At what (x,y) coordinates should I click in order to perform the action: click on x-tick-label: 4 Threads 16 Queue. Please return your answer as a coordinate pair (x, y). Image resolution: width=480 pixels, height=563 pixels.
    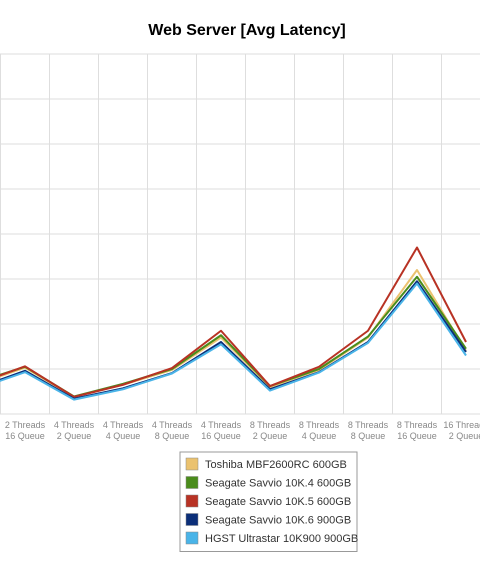
    Looking at the image, I should click on (221, 430).